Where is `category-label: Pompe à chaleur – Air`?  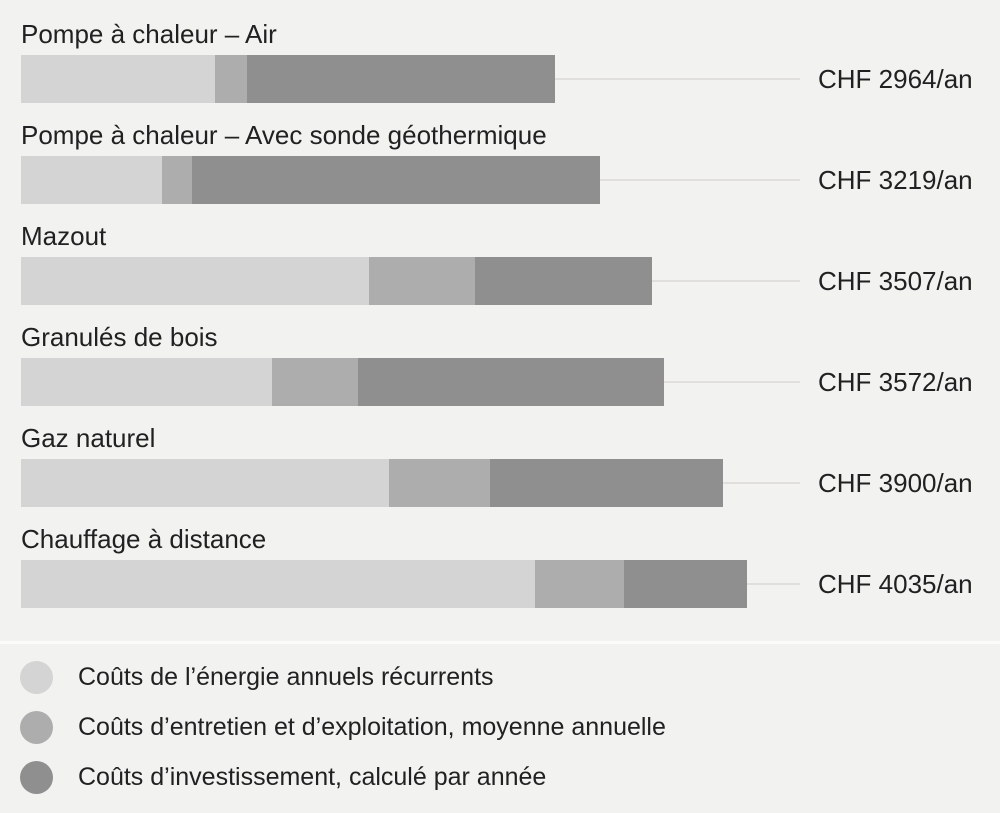 category-label: Pompe à chaleur – Air is located at coordinates (149, 34).